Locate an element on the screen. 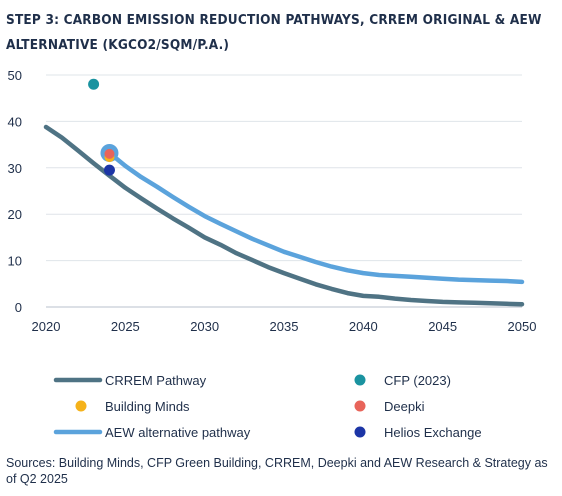 This screenshot has height=496, width=562. x-tick-label: 2040 is located at coordinates (363, 326).